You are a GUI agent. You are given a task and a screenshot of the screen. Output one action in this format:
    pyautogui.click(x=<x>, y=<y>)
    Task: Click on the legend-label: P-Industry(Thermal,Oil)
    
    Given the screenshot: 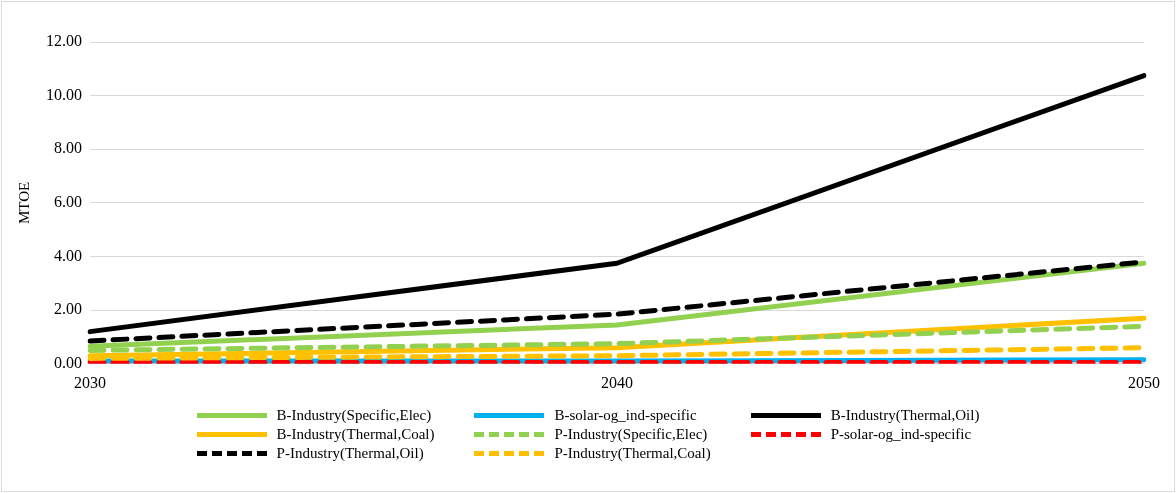 What is the action you would take?
    pyautogui.click(x=350, y=453)
    